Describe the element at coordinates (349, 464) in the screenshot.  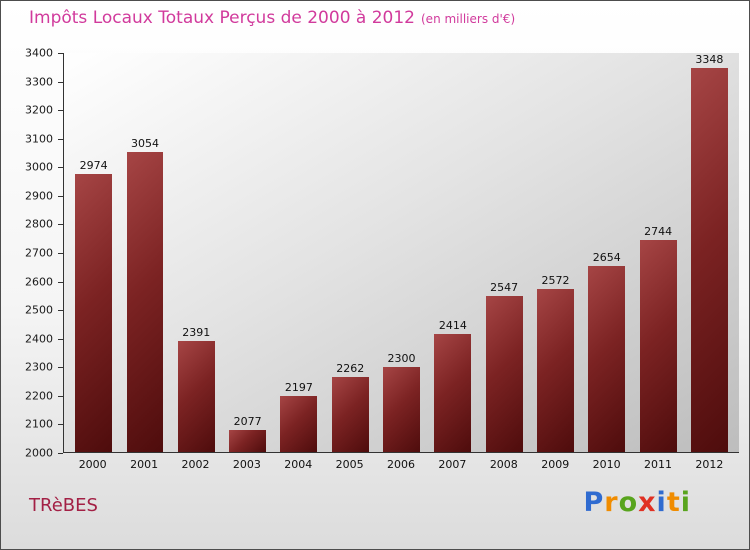
I see `x-axis-label: 2005` at that location.